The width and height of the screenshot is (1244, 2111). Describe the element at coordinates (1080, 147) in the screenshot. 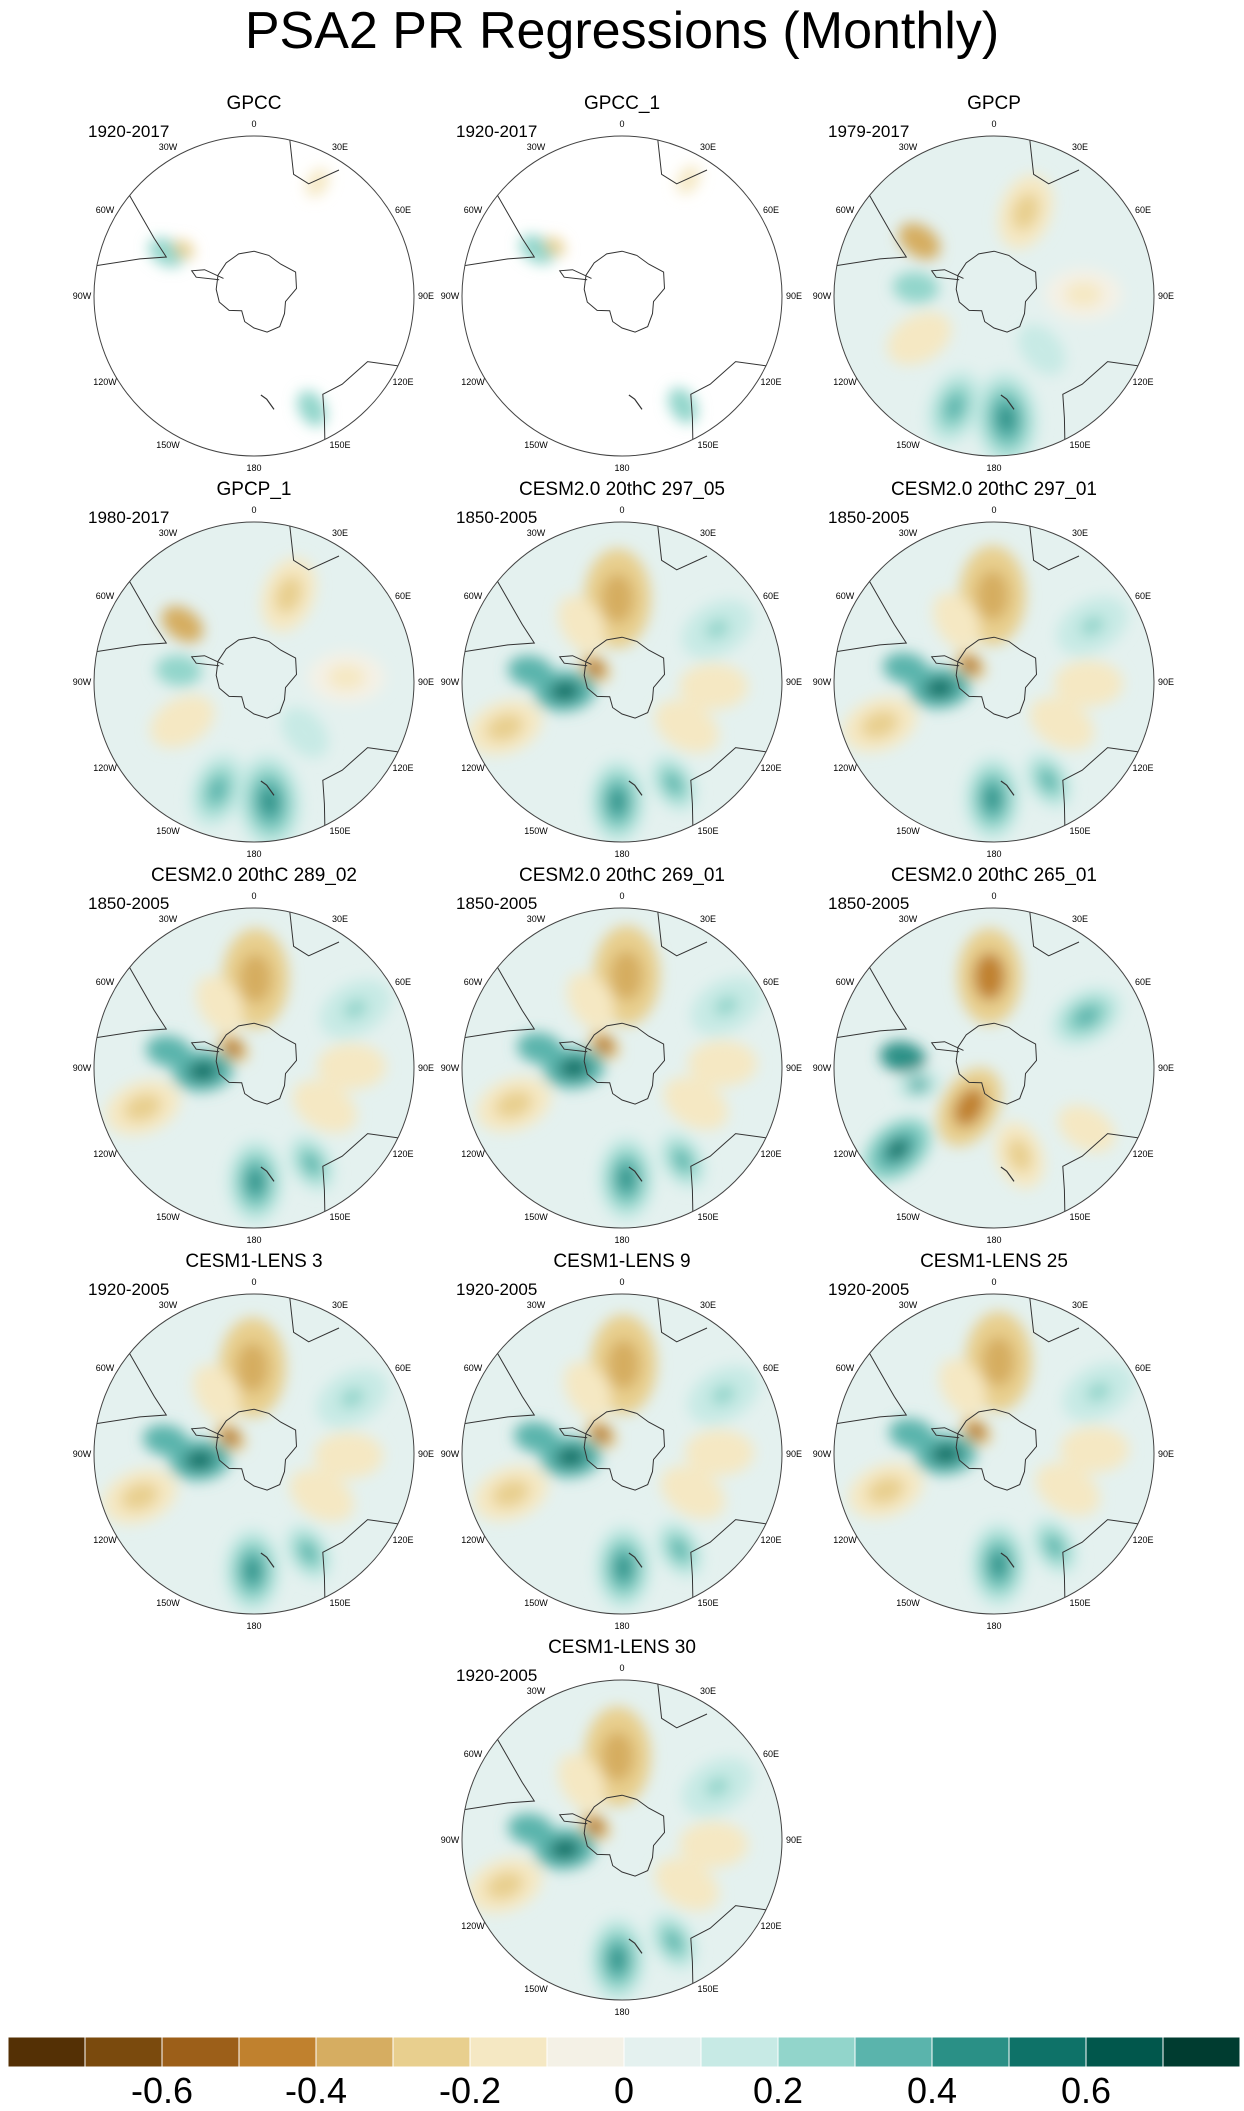

I see `longitude-label: 30E` at that location.